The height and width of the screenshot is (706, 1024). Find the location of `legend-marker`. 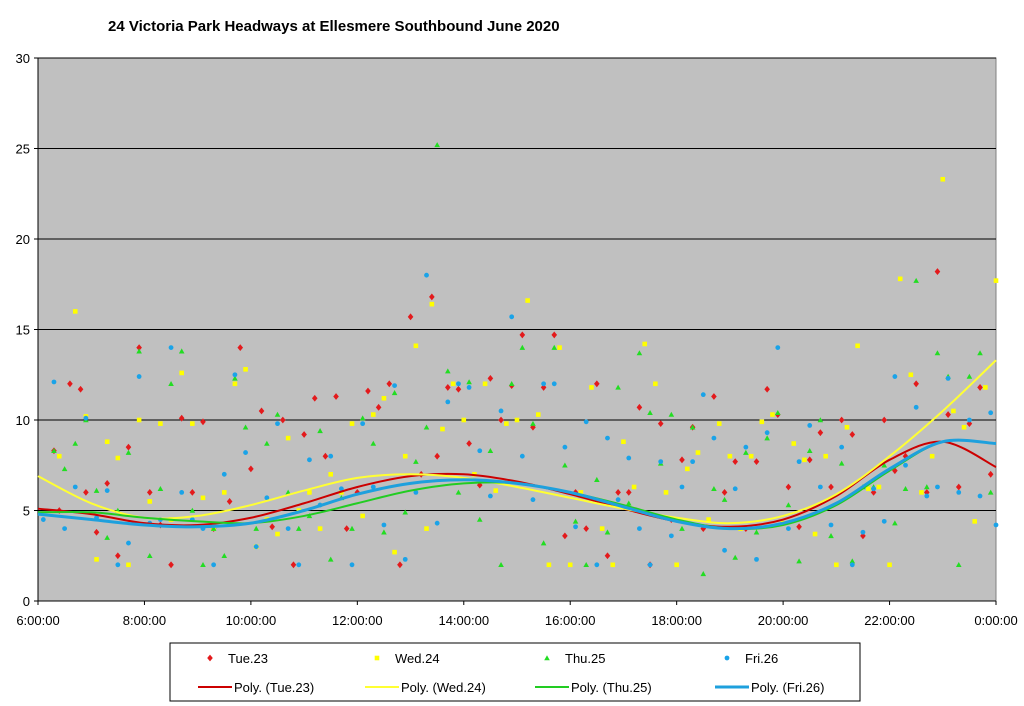

legend-marker is located at coordinates (377, 658).